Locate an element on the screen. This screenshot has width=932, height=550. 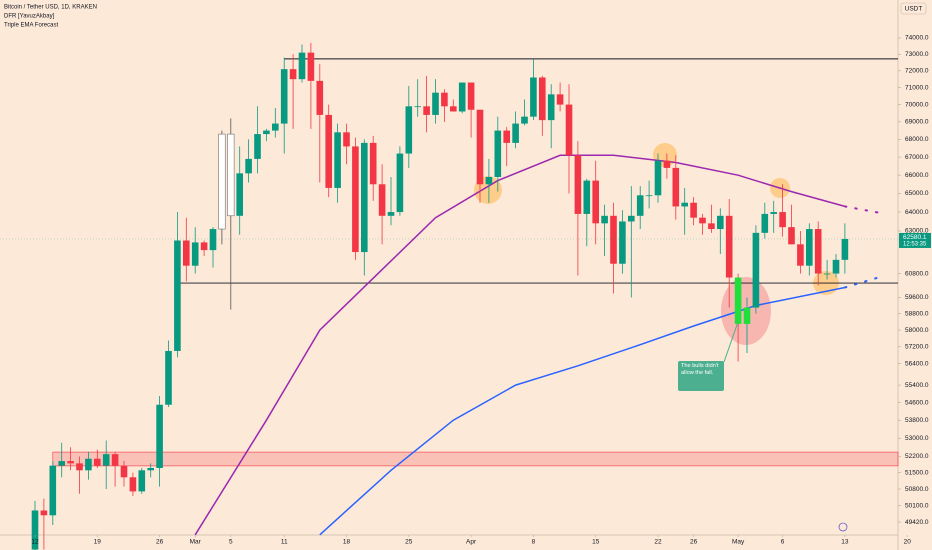
x-tick-label: 20 is located at coordinates (908, 542).